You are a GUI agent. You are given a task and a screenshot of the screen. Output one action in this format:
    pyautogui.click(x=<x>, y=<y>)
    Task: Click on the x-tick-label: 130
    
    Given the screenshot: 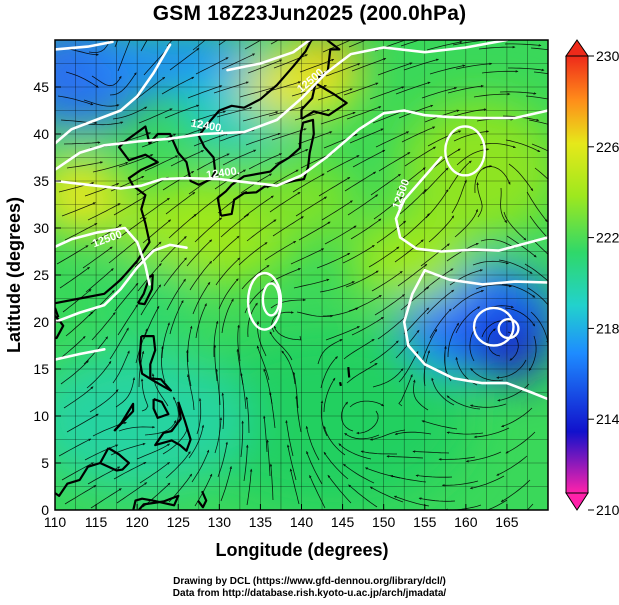 What is the action you would take?
    pyautogui.click(x=220, y=522)
    